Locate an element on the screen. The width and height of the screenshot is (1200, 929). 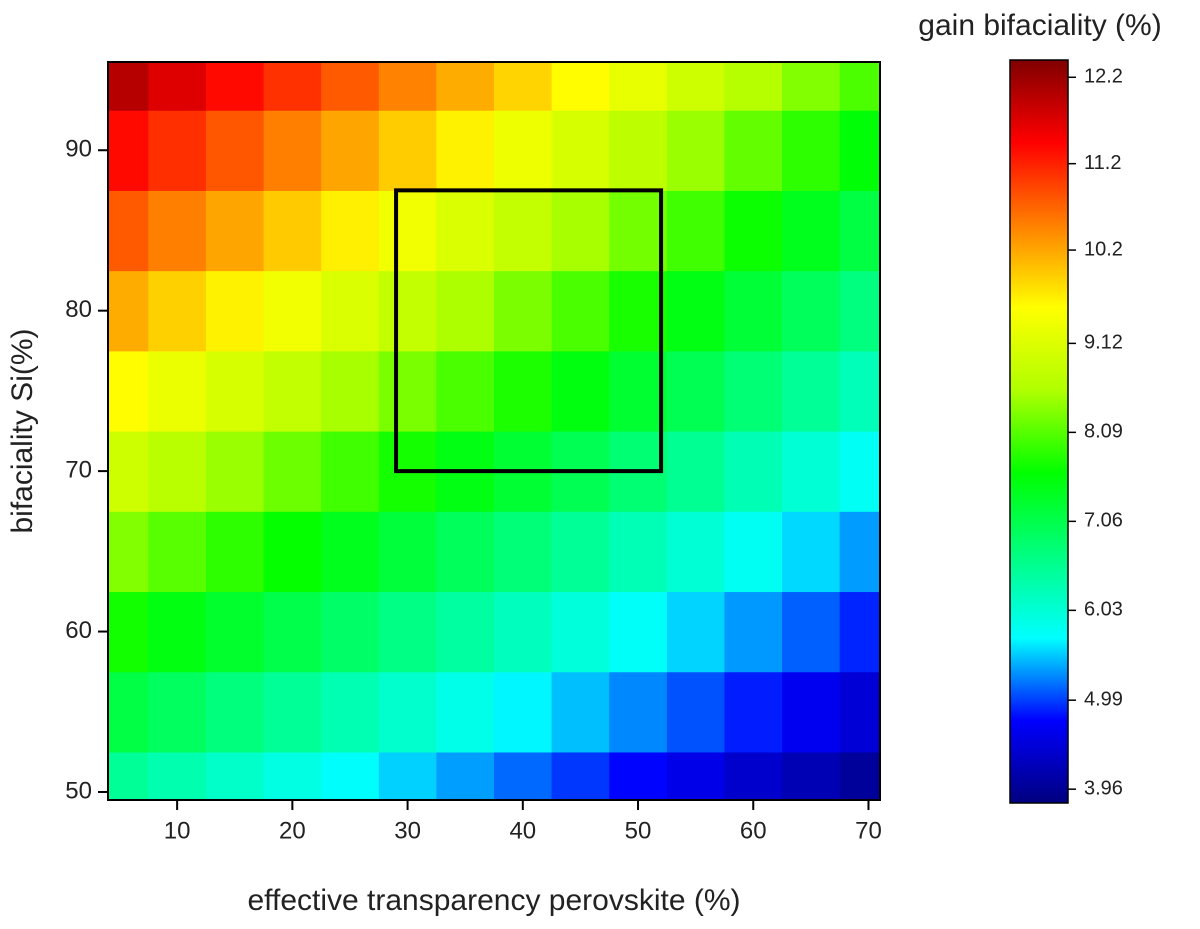
colorbar-tick-label: 4.99 is located at coordinates (1103, 699).